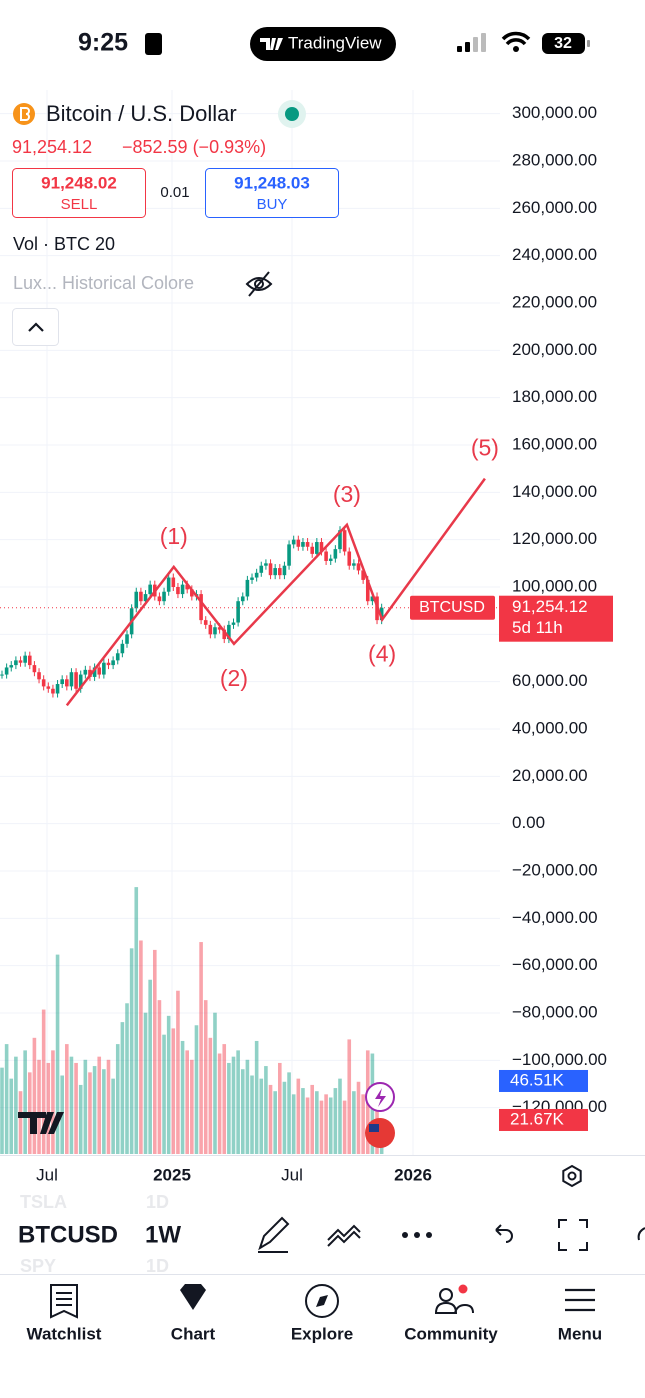 This screenshot has width=645, height=1398. Describe the element at coordinates (446, 1295) in the screenshot. I see `community-head` at that location.